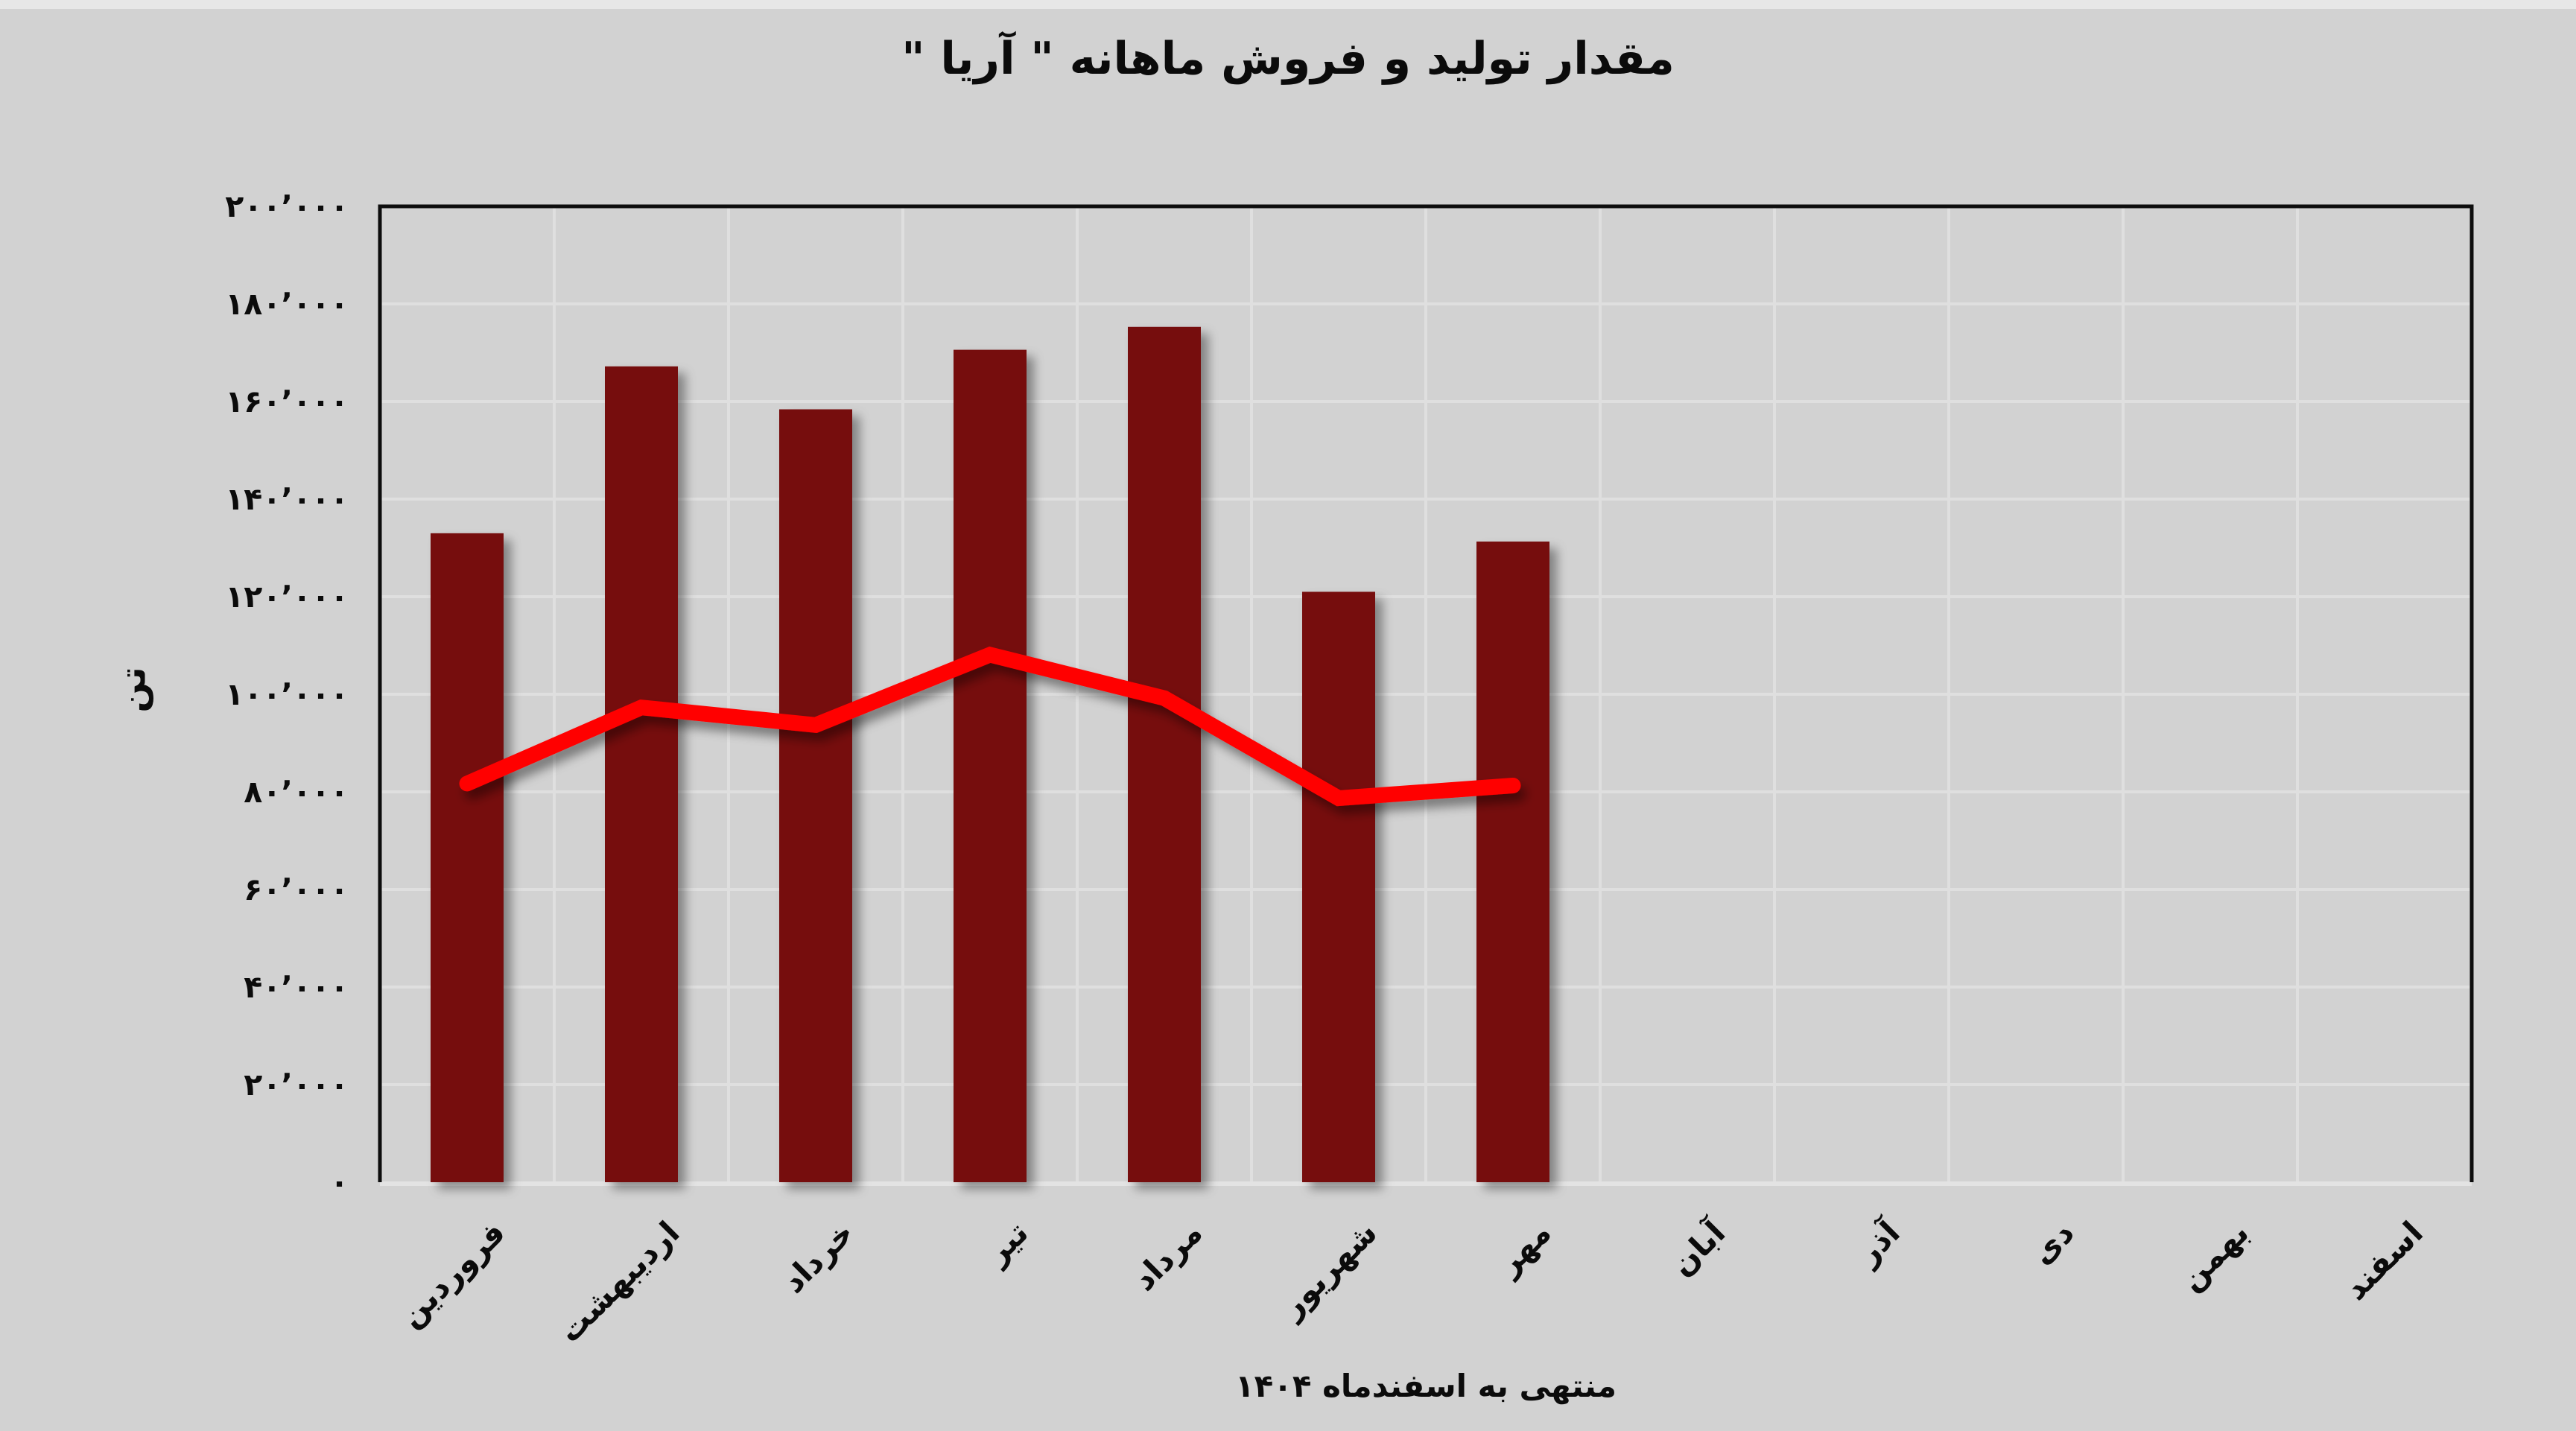 This screenshot has height=1431, width=2576. Describe the element at coordinates (1426, 1386) in the screenshot. I see `x-axis-caption: منتهی به اسفندماه ۱۴۰۴` at that location.